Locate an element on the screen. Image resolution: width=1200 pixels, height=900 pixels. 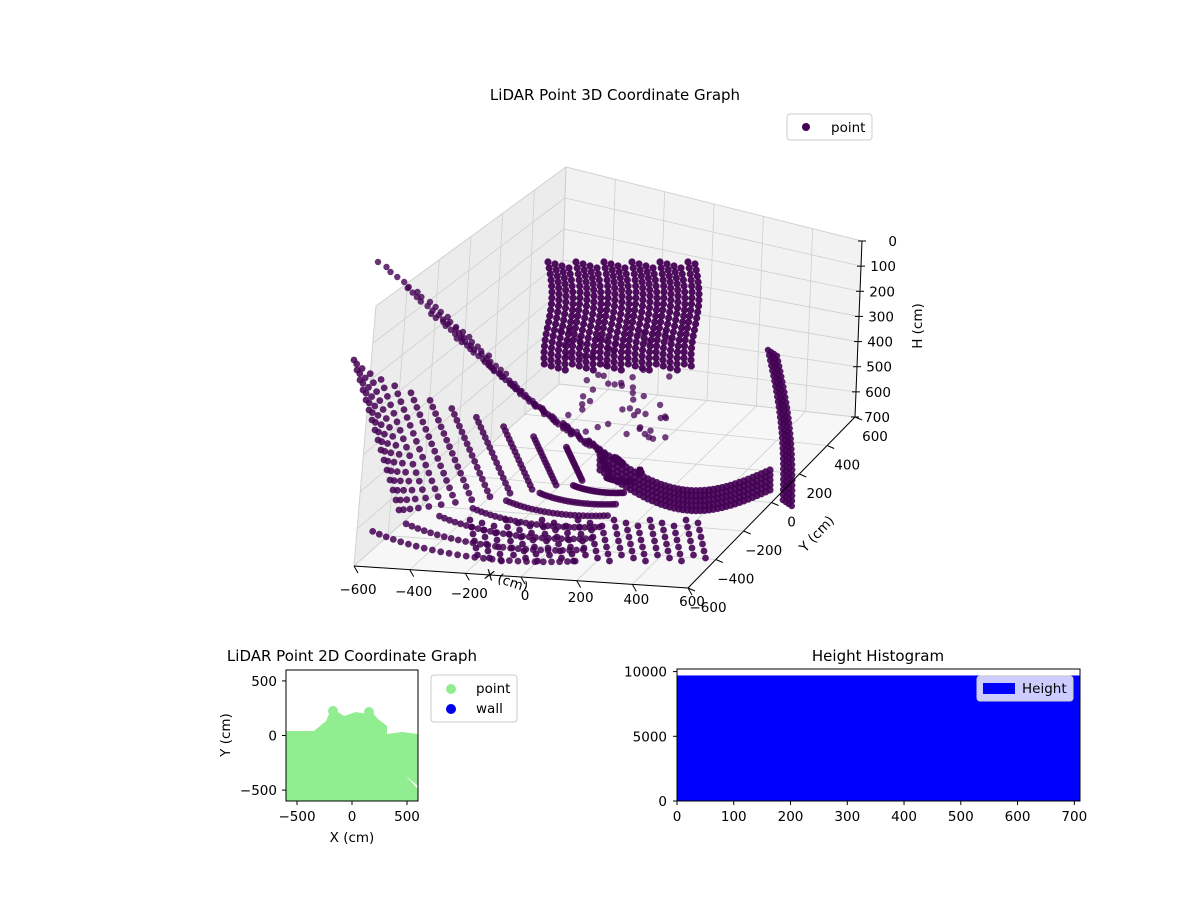
y-tick-mark is located at coordinates (775, 504).